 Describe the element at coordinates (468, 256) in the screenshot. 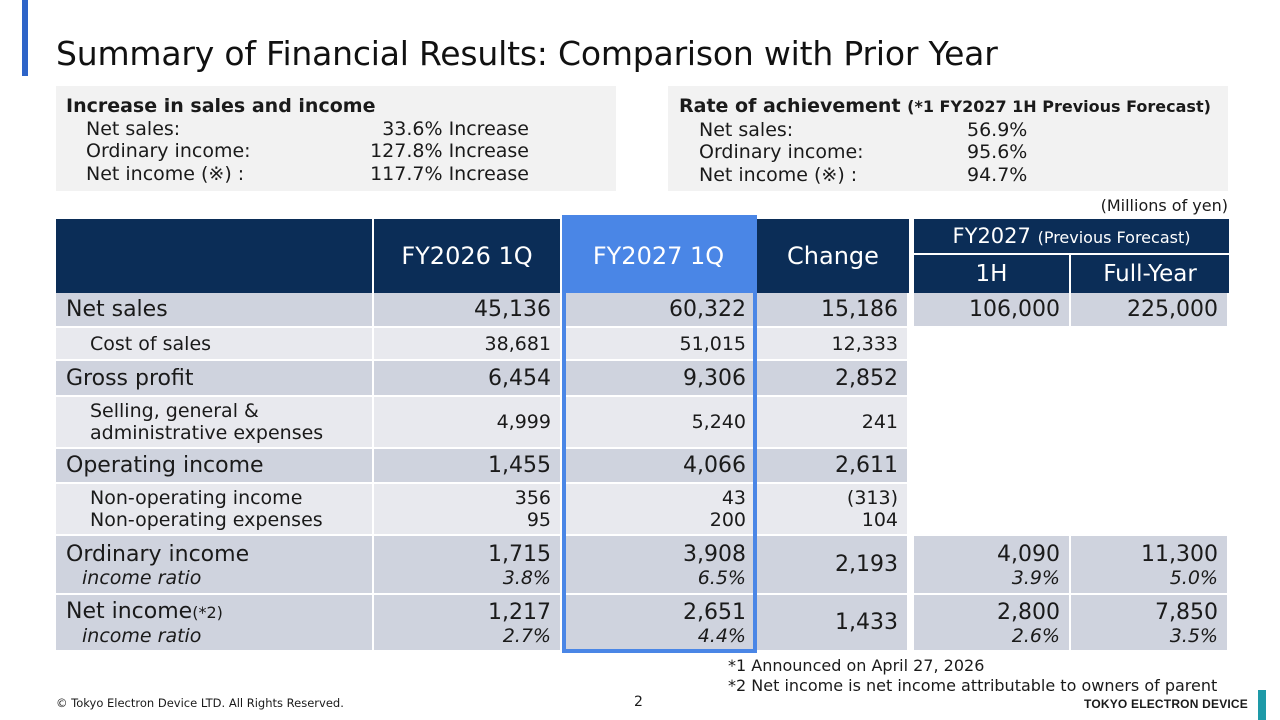

I see `header-fy2026-1q: FY2026 1Q` at that location.